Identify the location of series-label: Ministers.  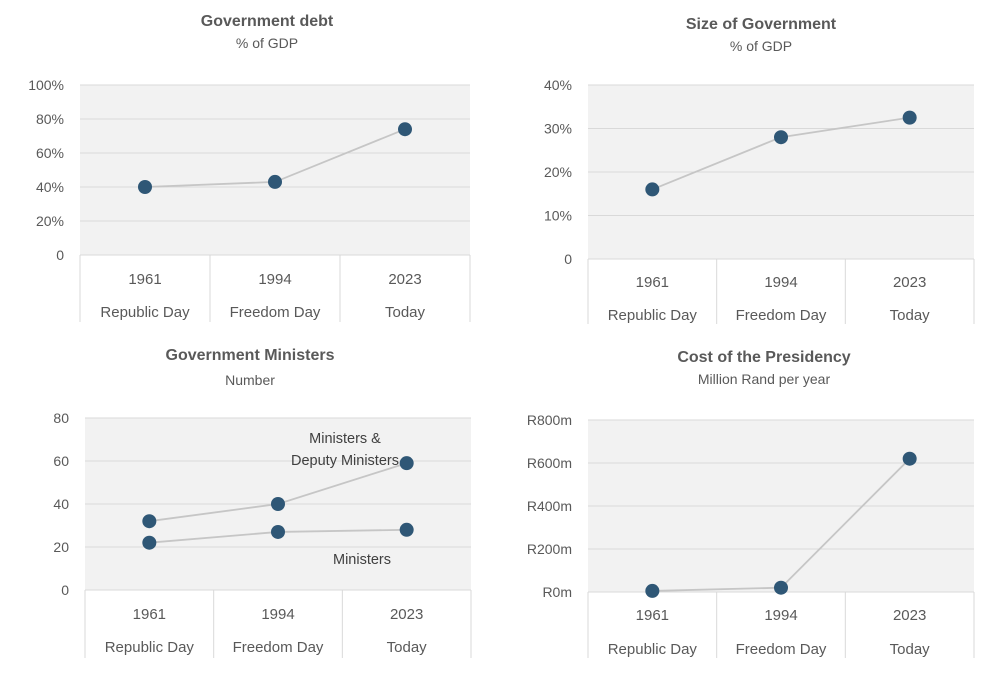
(362, 560).